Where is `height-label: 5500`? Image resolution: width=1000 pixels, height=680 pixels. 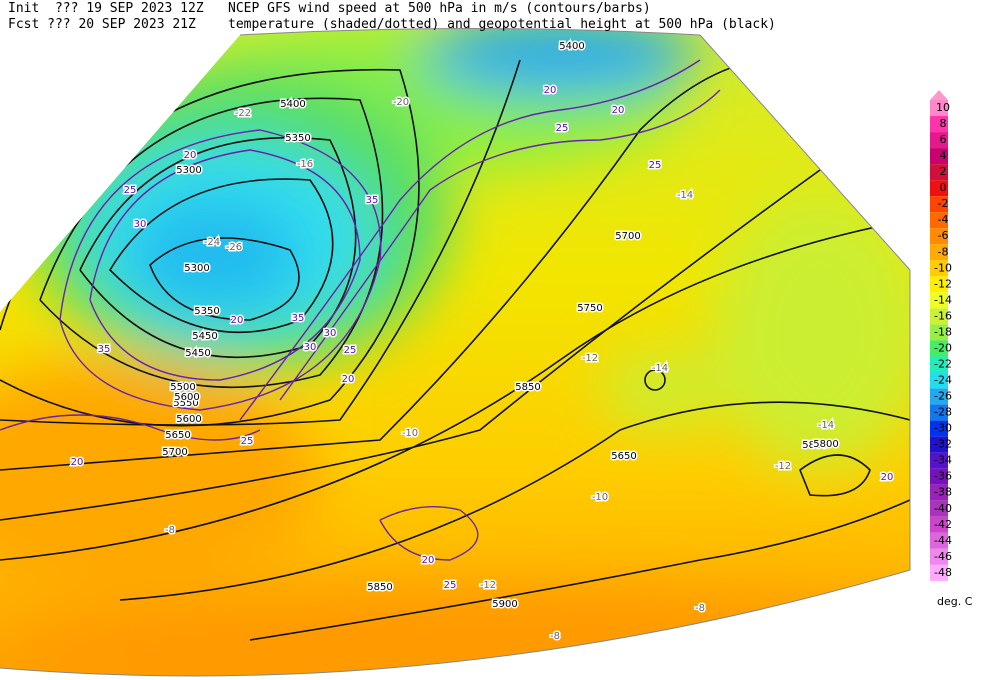 height-label: 5500 is located at coordinates (182, 387).